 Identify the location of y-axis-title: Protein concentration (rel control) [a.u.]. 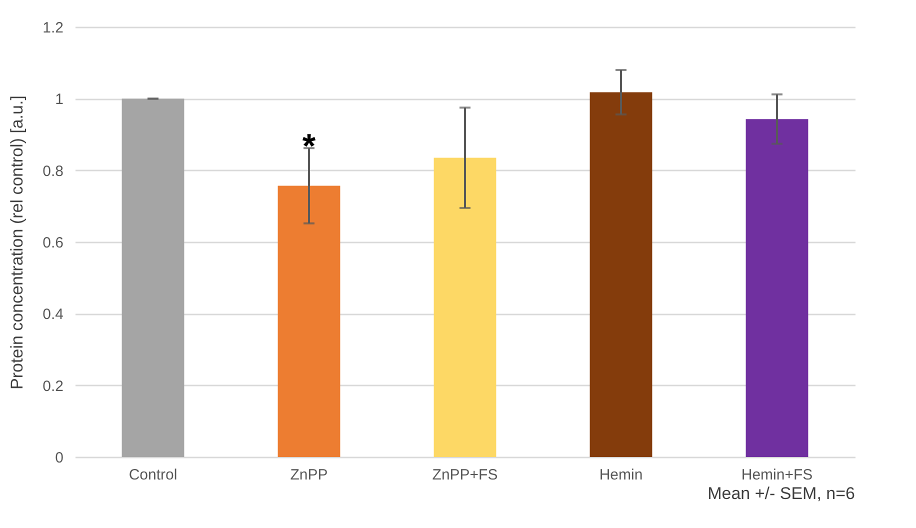
(17, 243).